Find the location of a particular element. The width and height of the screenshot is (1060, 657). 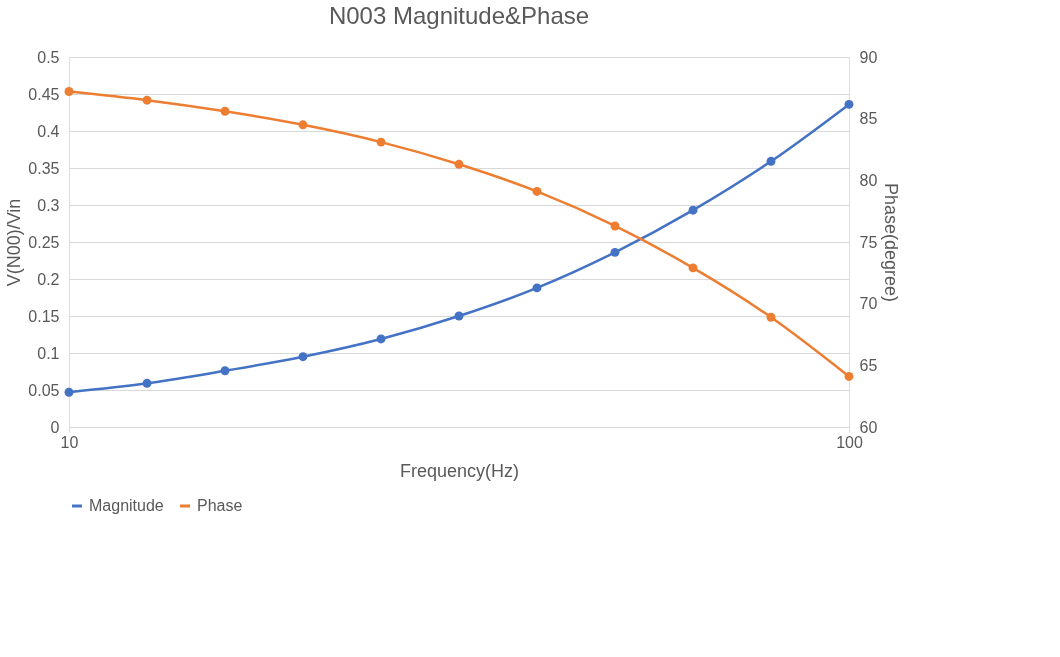

y-tick-label: 0.25 is located at coordinates (44, 242).